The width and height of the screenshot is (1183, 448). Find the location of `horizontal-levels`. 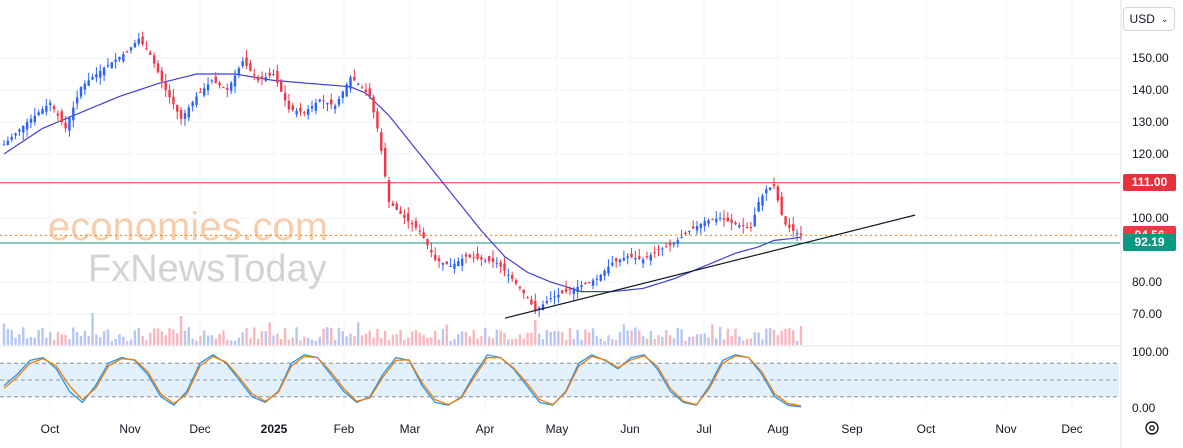

horizontal-levels is located at coordinates (560, 213).